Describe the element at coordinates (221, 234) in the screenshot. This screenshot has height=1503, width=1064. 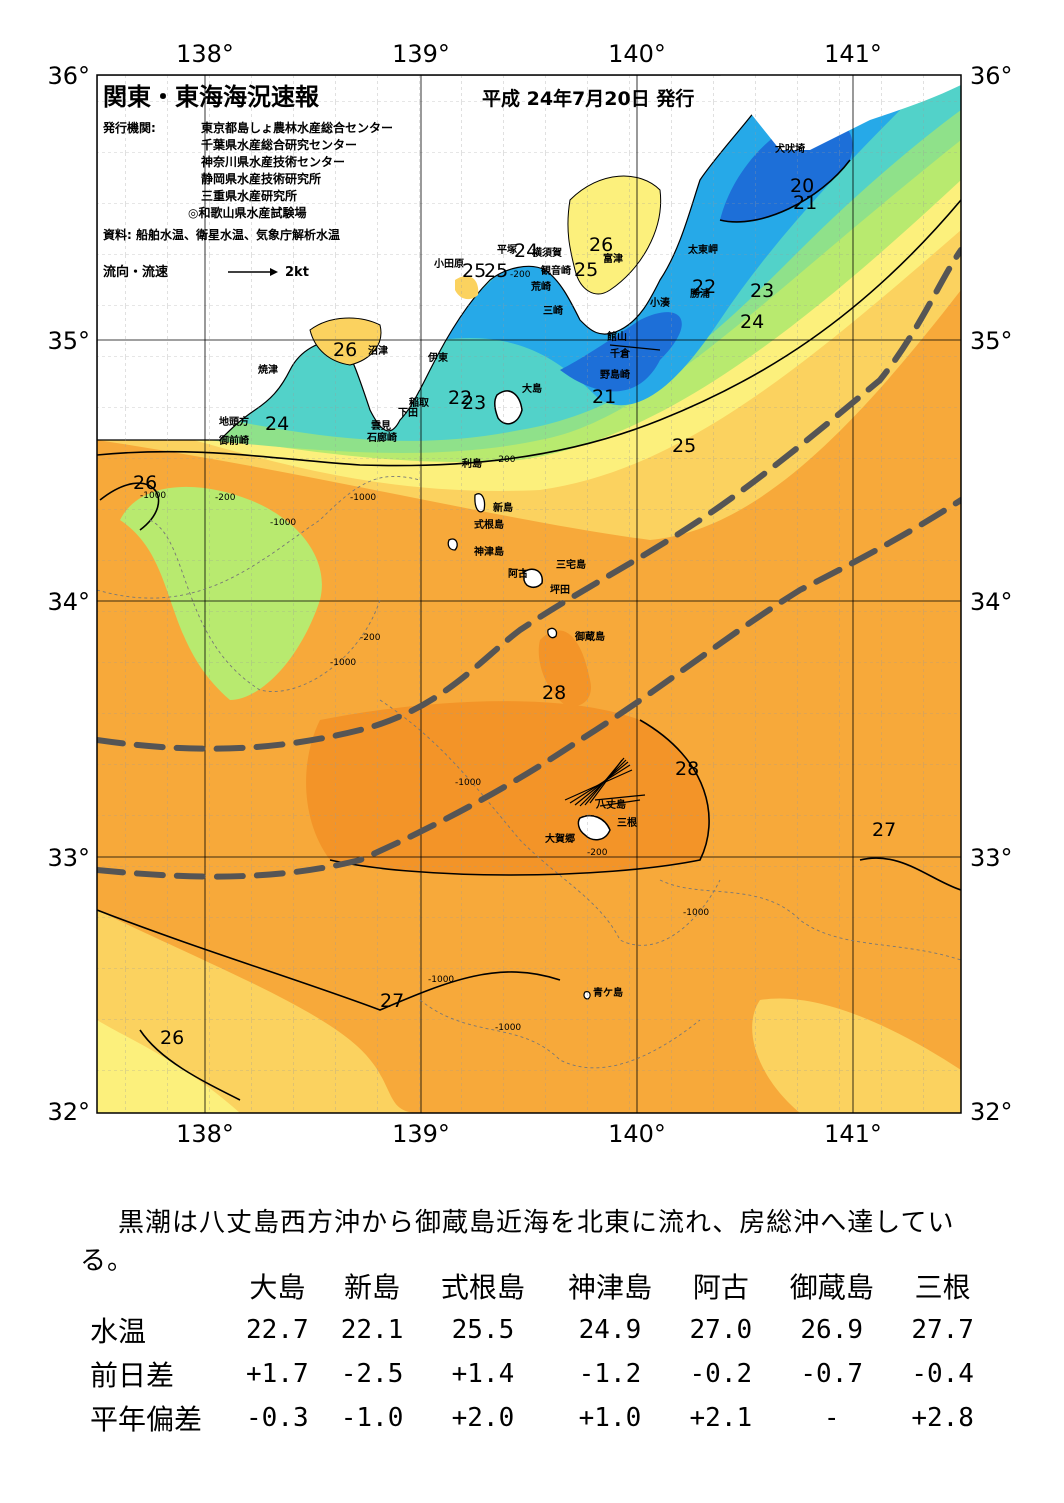
I see `data-sources: 資料: 船舶水温、衛星水温、気象庁解析水温` at that location.